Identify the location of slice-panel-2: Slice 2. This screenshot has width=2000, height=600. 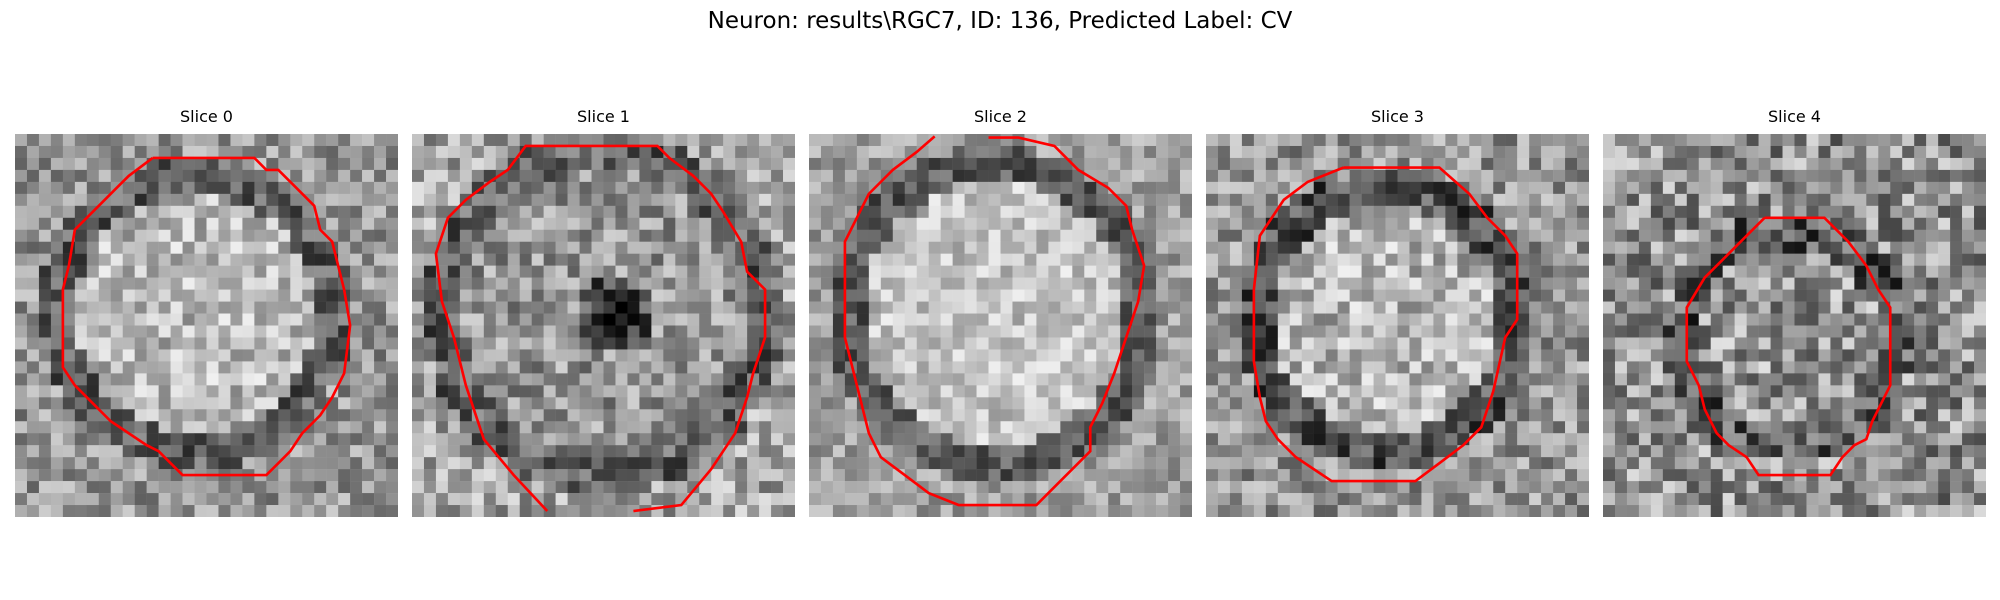
(1000, 312).